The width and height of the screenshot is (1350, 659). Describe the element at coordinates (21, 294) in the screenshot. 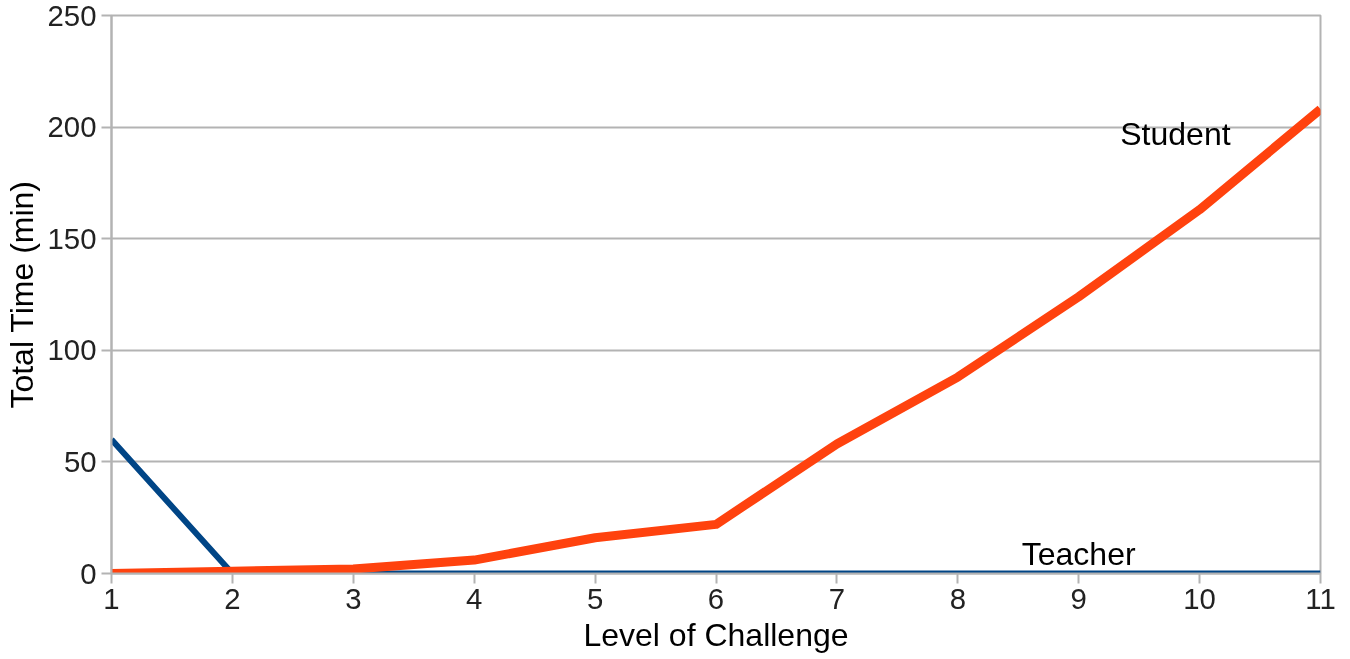

I see `y-axis-title: Total Time (min)` at that location.